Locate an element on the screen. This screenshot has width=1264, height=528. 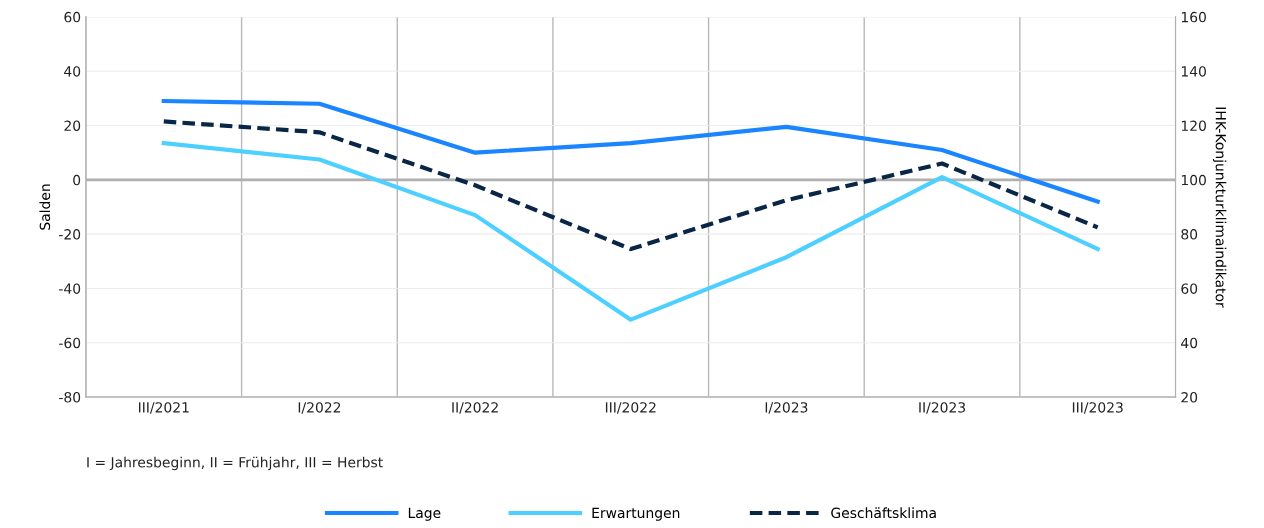
y2-tick-label: 100 is located at coordinates (1193, 180).